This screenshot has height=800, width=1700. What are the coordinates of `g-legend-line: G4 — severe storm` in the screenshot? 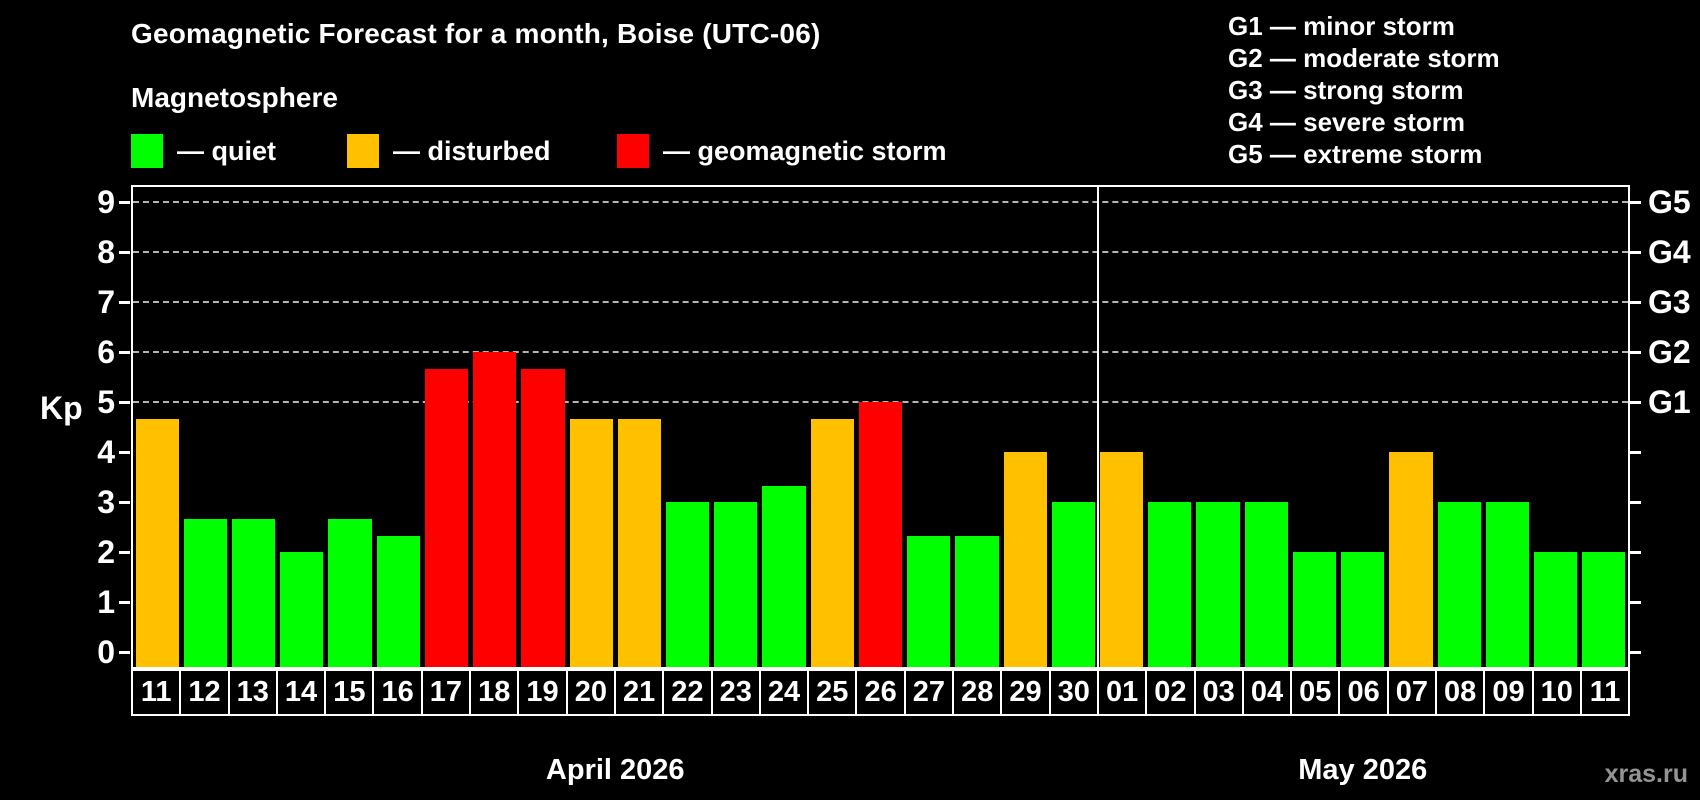 It's located at (1347, 122).